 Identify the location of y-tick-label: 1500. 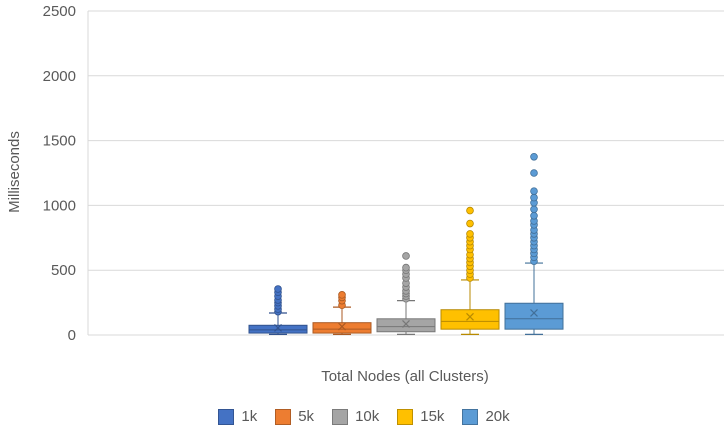
(59, 141).